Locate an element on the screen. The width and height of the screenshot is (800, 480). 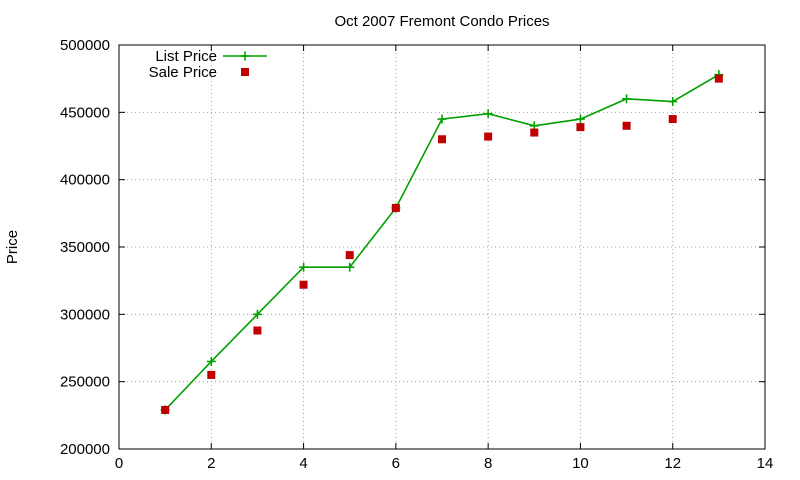
legend-label: List Price is located at coordinates (186, 56).